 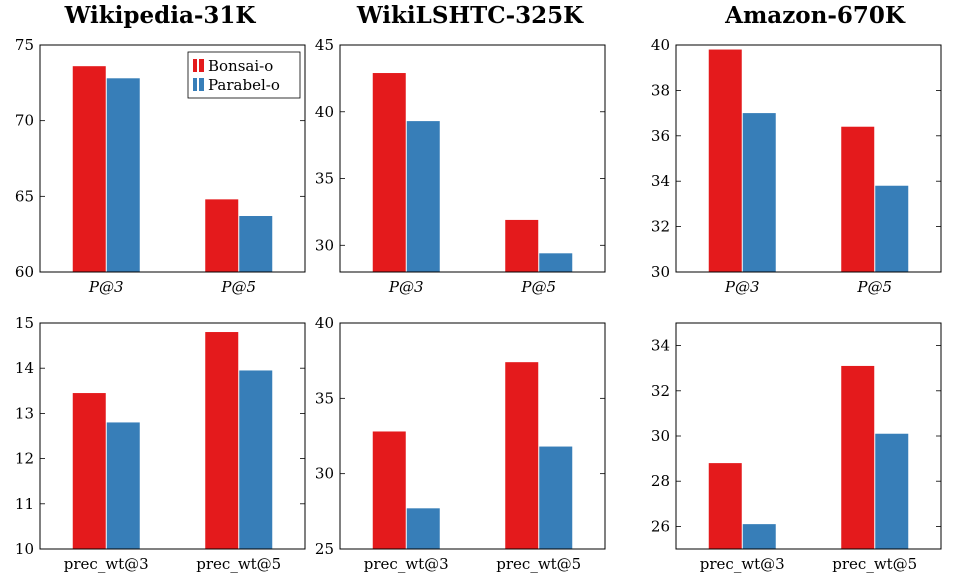 What do you see at coordinates (660, 481) in the screenshot?
I see `chart-6-ytick-label: 28` at bounding box center [660, 481].